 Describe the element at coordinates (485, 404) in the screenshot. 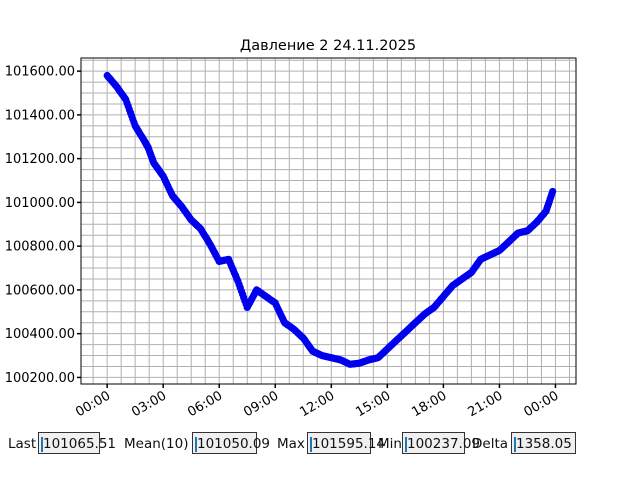

I see `x-tick-label: 21:00` at that location.